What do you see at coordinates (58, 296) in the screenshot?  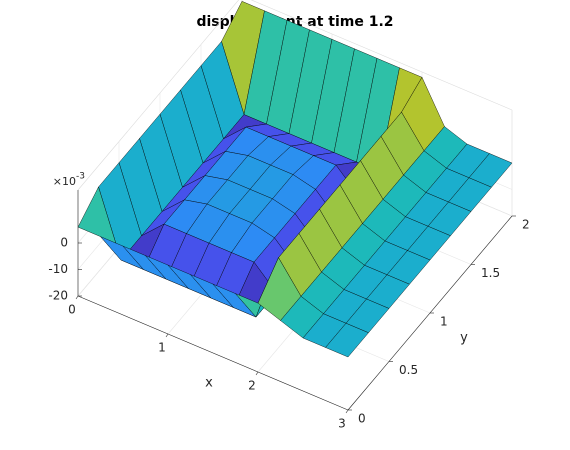 I see `z-tick-label: -20` at bounding box center [58, 296].